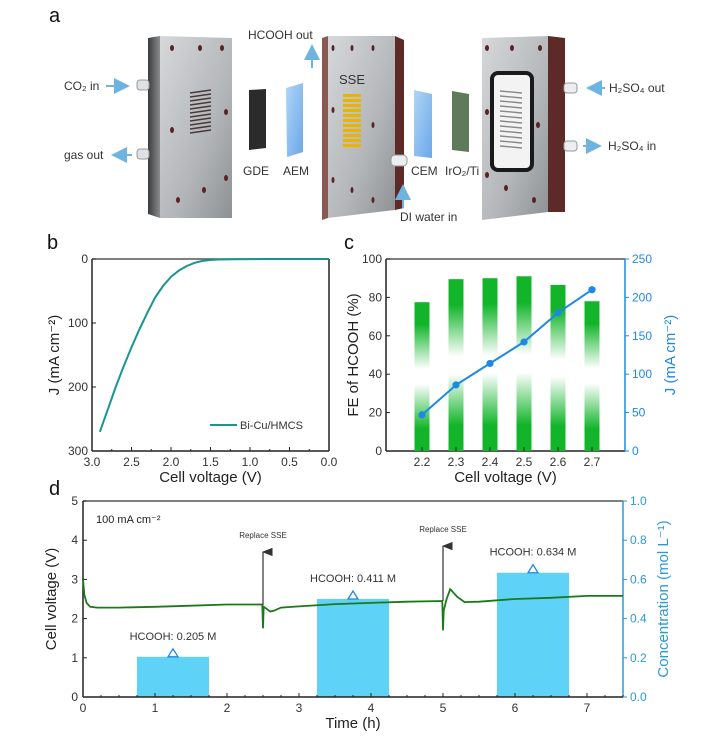 This screenshot has height=750, width=726. I want to click on chart-d-xtick-label: 7, so click(587, 708).